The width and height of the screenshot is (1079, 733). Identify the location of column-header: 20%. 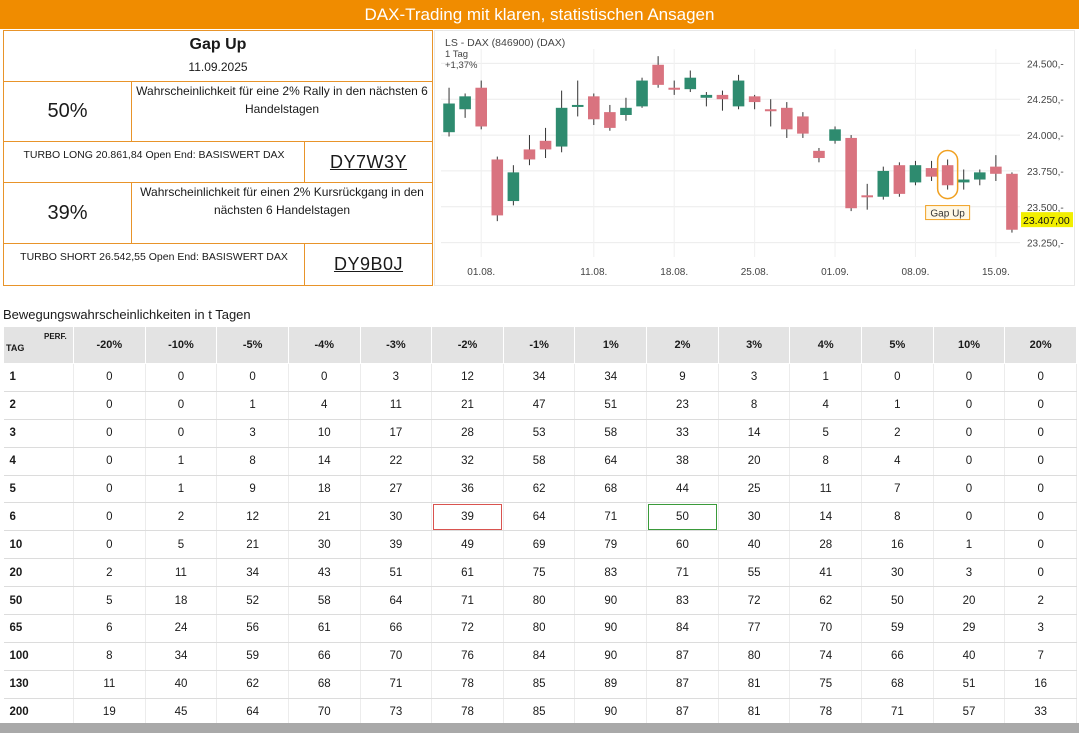
(1040, 345).